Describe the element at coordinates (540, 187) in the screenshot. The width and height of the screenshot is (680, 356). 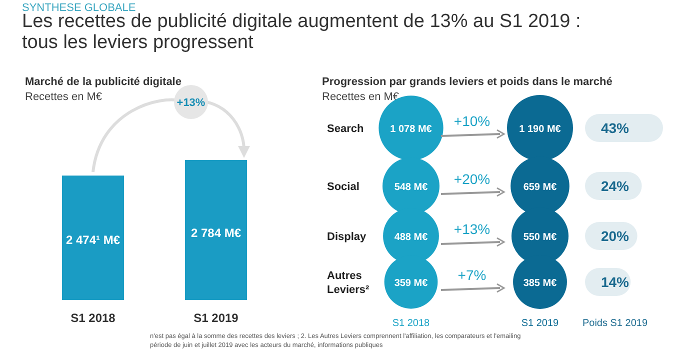
I see `data-label: 659 M€` at that location.